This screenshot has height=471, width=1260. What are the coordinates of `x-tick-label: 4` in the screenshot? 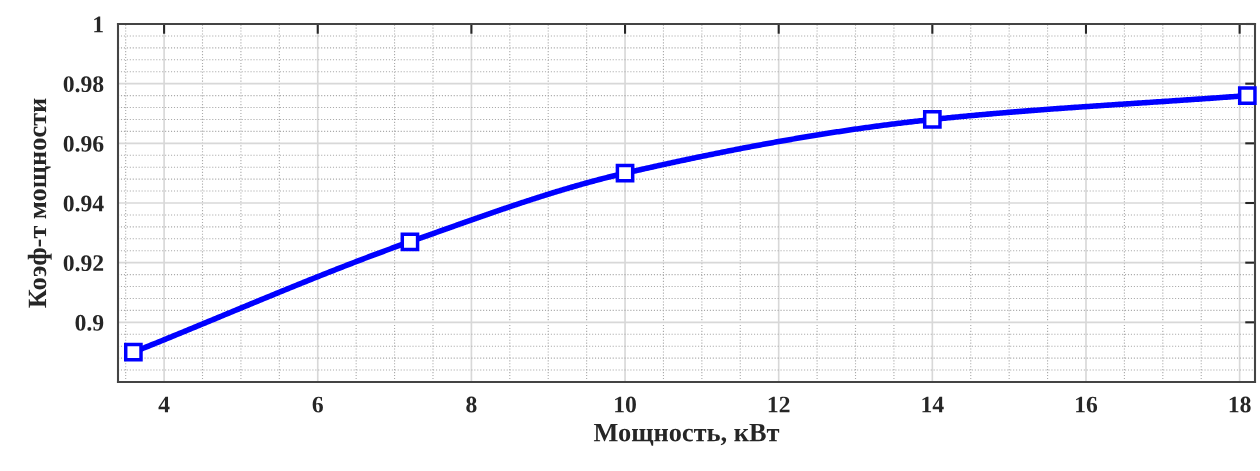 It's located at (164, 404).